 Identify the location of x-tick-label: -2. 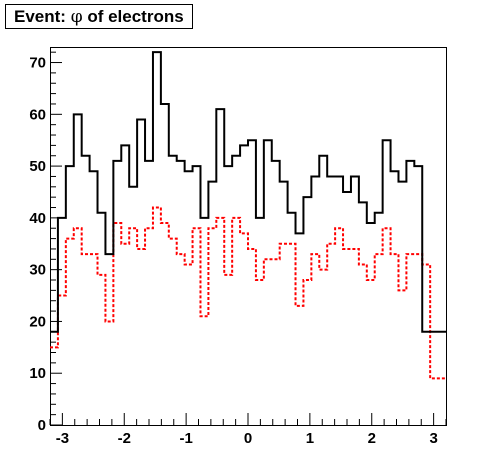
(124, 438).